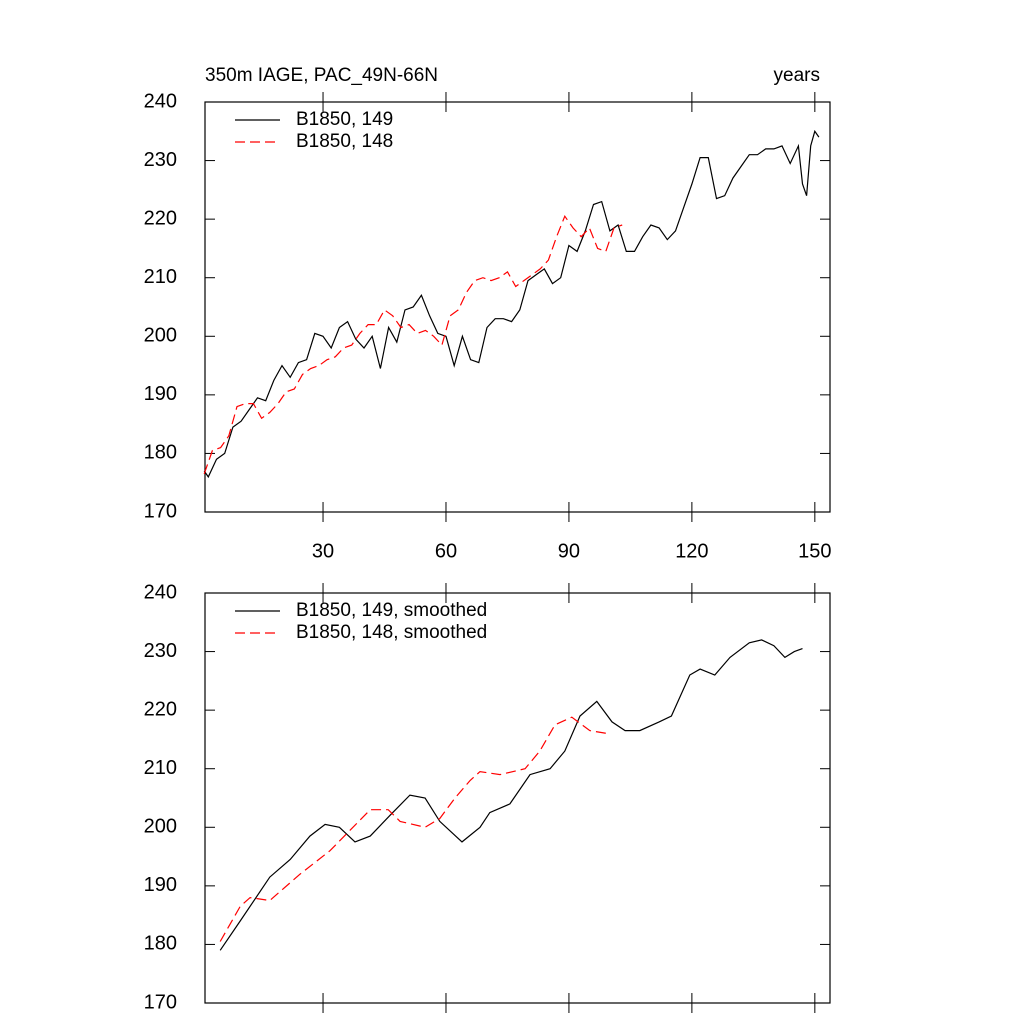 The width and height of the screenshot is (1024, 1024). What do you see at coordinates (391, 632) in the screenshot?
I see `legend-label: B1850, 148, smoothed` at bounding box center [391, 632].